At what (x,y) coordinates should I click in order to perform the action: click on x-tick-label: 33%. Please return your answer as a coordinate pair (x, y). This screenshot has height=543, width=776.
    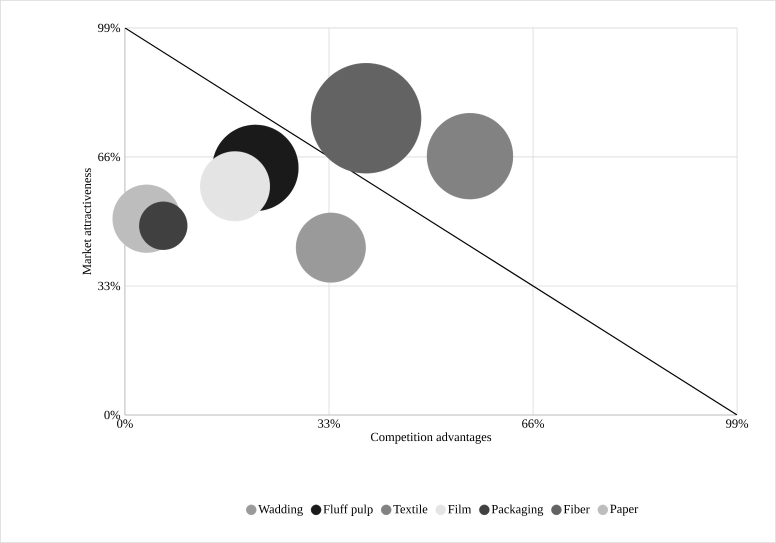
    Looking at the image, I should click on (329, 423).